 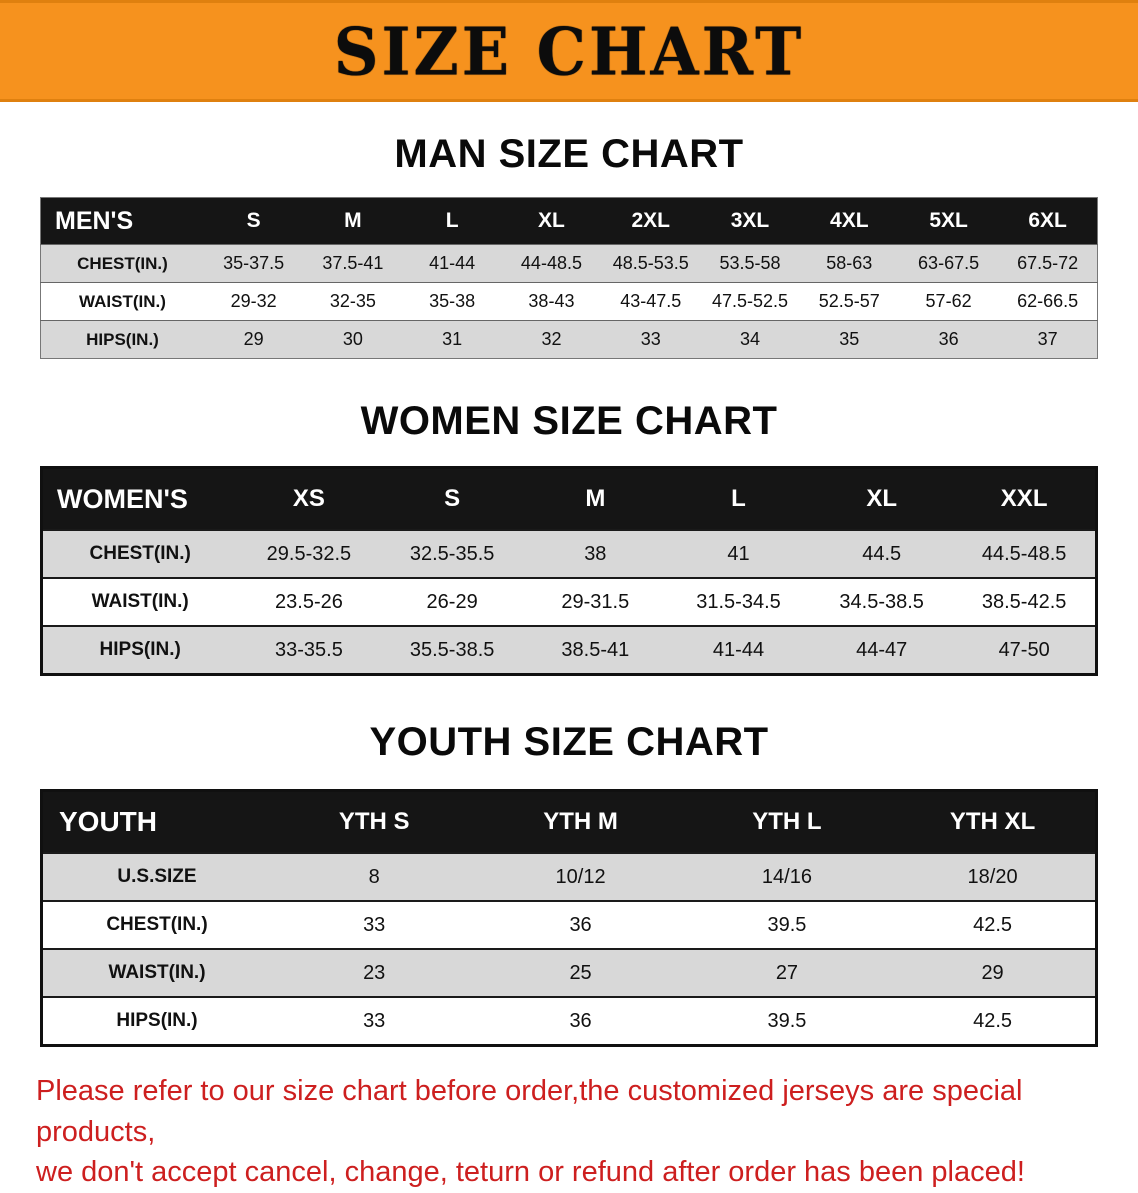 What do you see at coordinates (849, 221) in the screenshot?
I see `size-column-header: 4XL` at bounding box center [849, 221].